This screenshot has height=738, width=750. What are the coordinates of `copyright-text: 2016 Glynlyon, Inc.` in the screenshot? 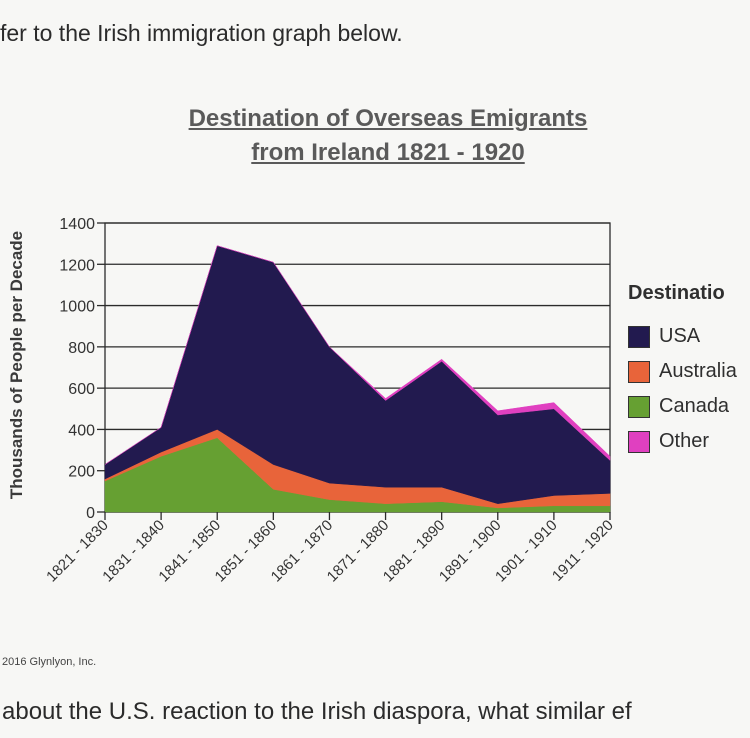 It's located at (49, 662).